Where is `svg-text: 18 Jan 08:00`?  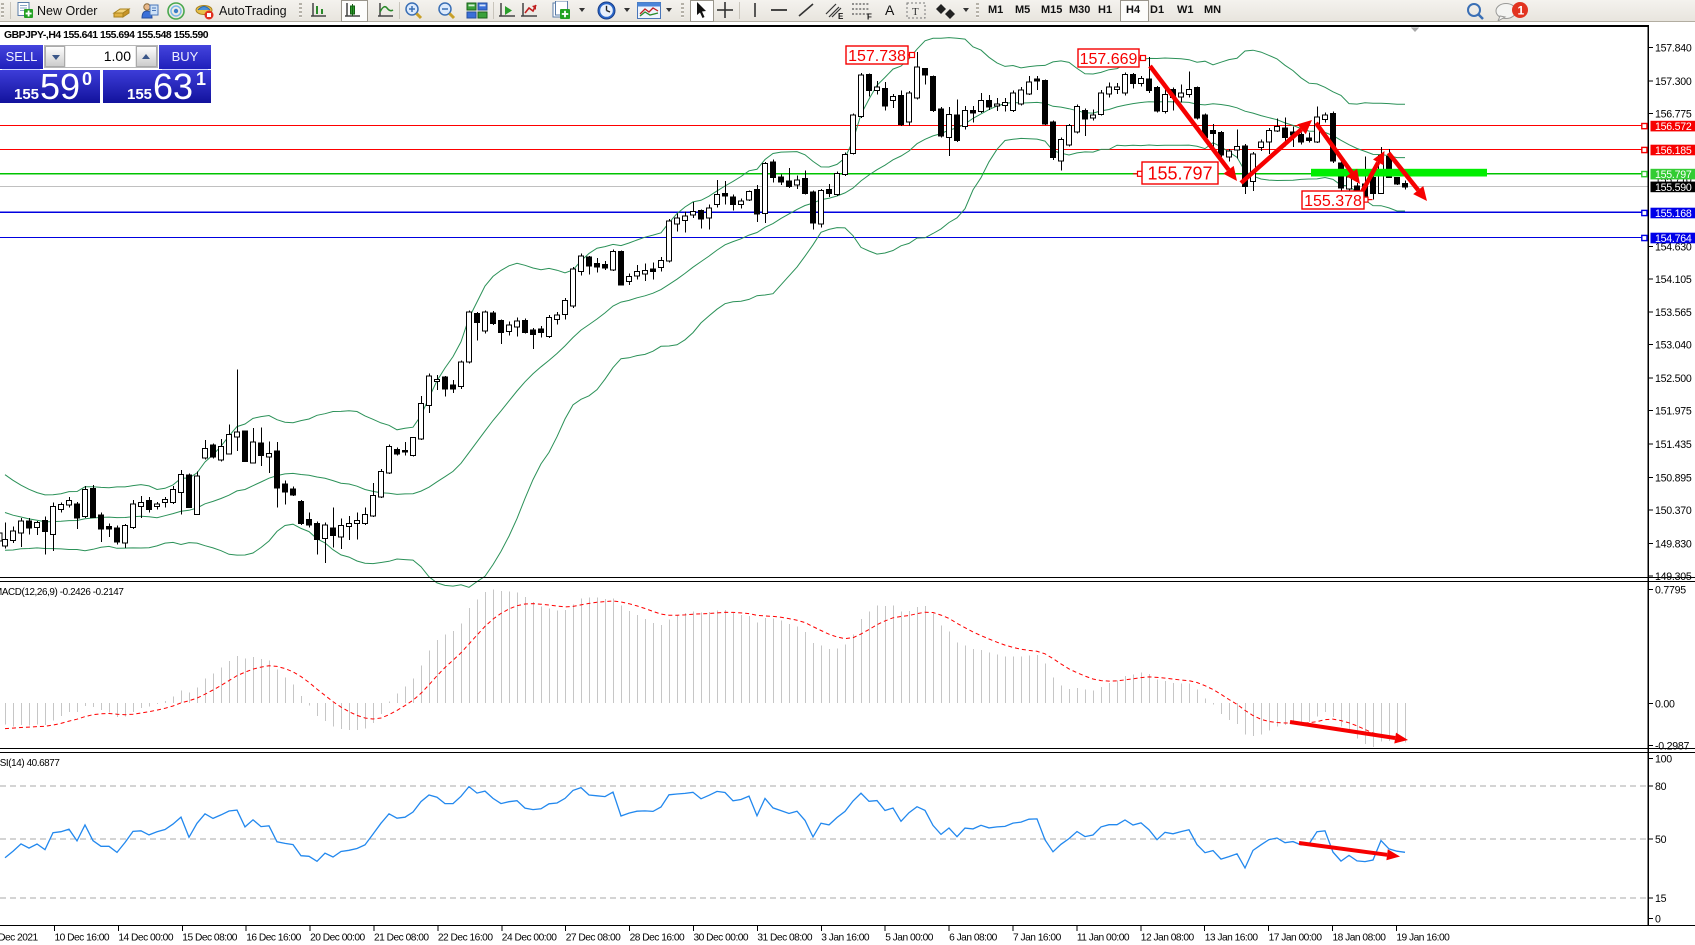 svg-text: 18 Jan 08:00 is located at coordinates (1360, 938).